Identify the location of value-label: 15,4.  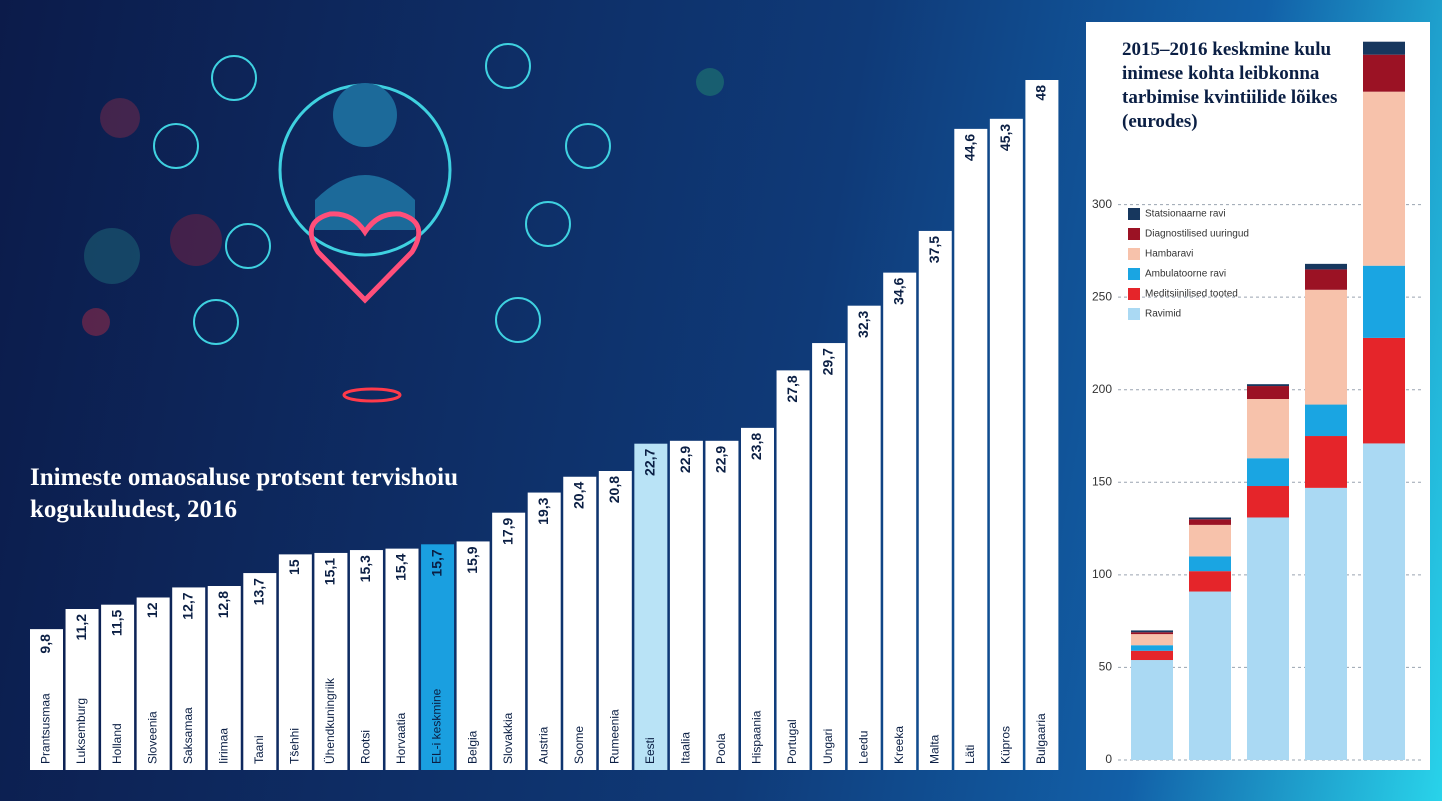
(401, 566).